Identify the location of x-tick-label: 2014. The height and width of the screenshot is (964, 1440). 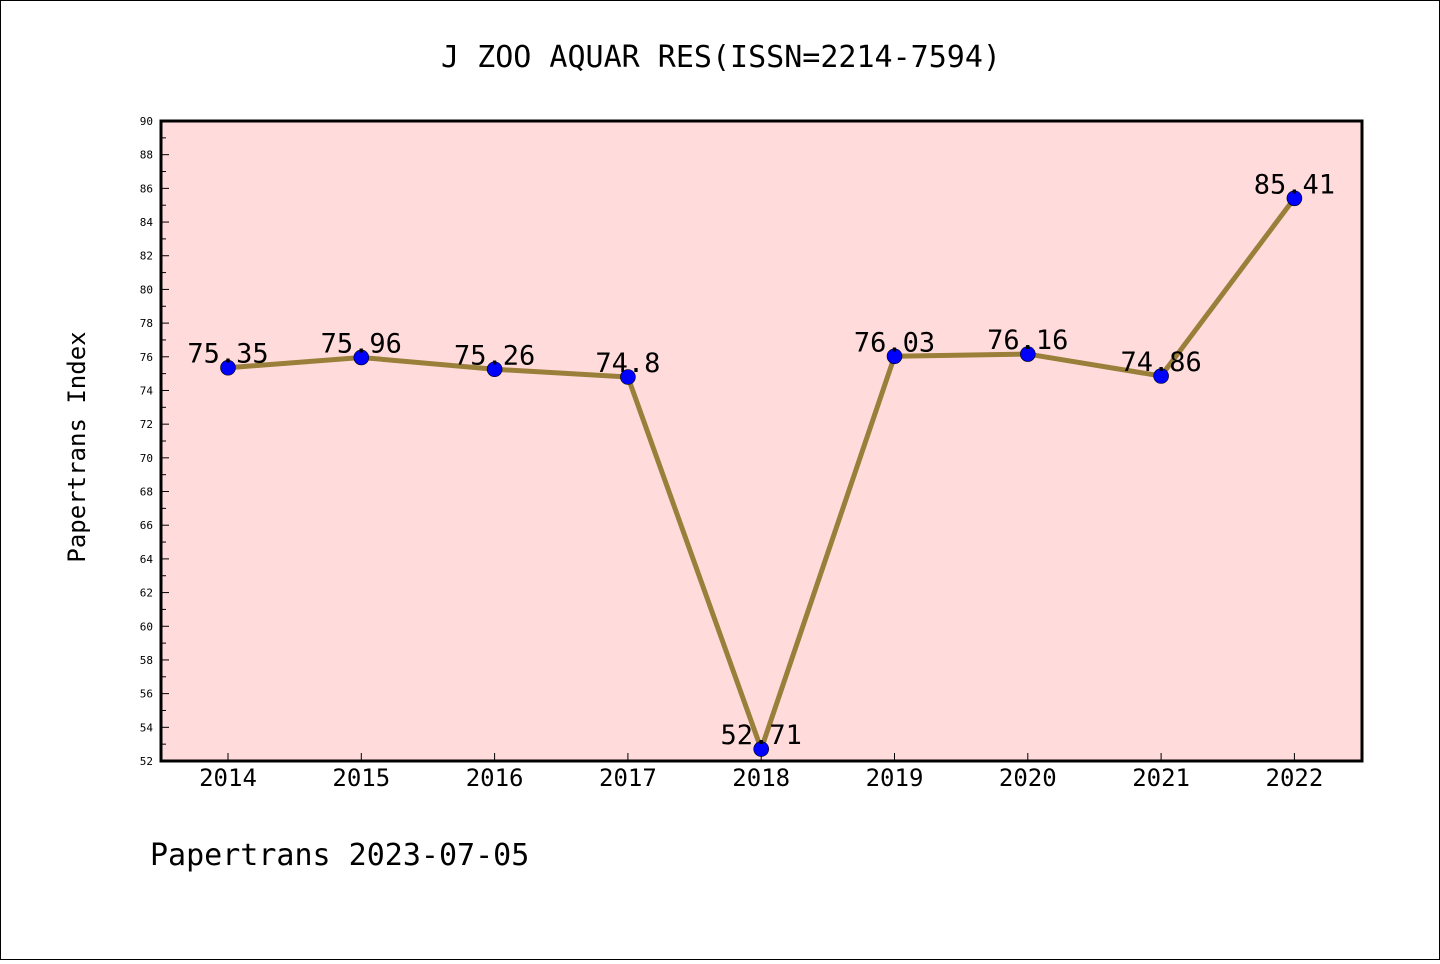
(228, 778).